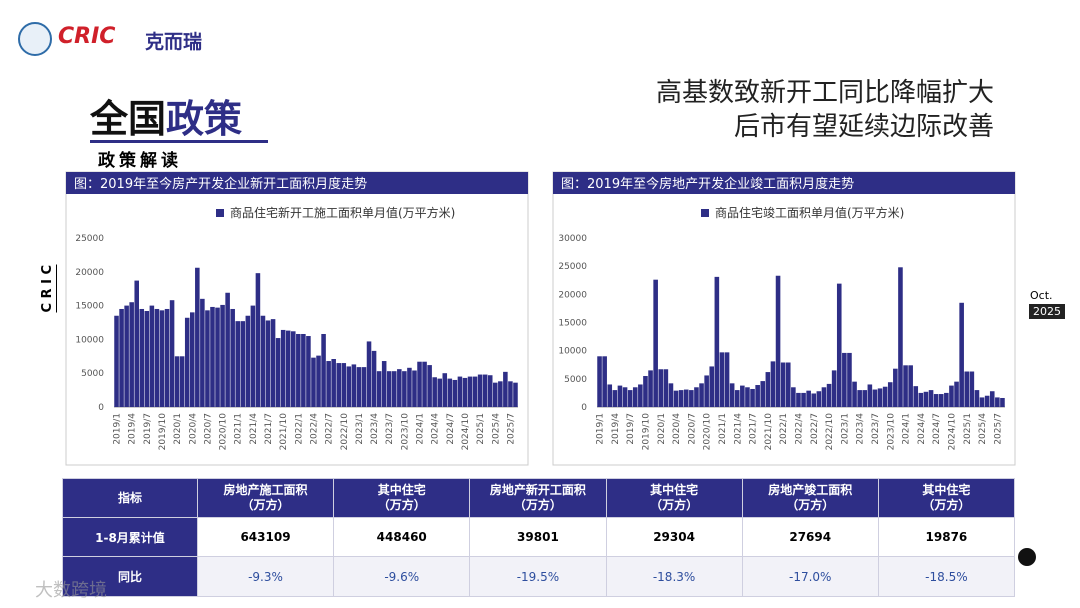 This screenshot has width=1080, height=608. I want to click on cell: -19.5%, so click(538, 576).